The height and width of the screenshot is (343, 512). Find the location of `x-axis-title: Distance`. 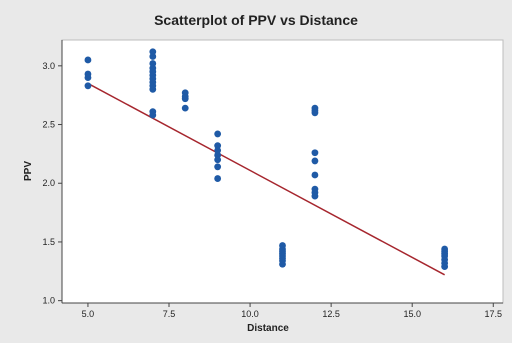

x-axis-title: Distance is located at coordinates (268, 328).